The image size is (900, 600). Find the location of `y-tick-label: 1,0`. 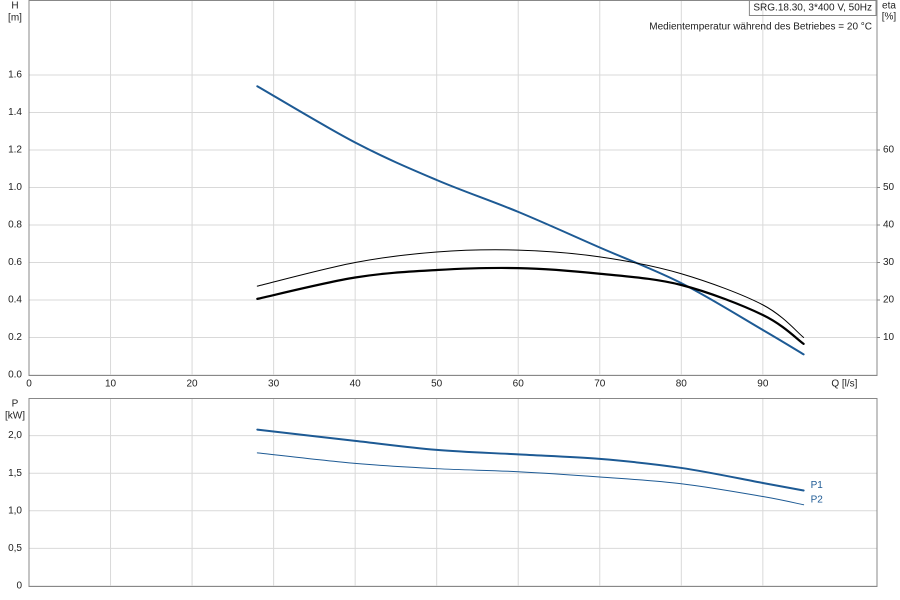

y-tick-label: 1,0 is located at coordinates (15, 510).